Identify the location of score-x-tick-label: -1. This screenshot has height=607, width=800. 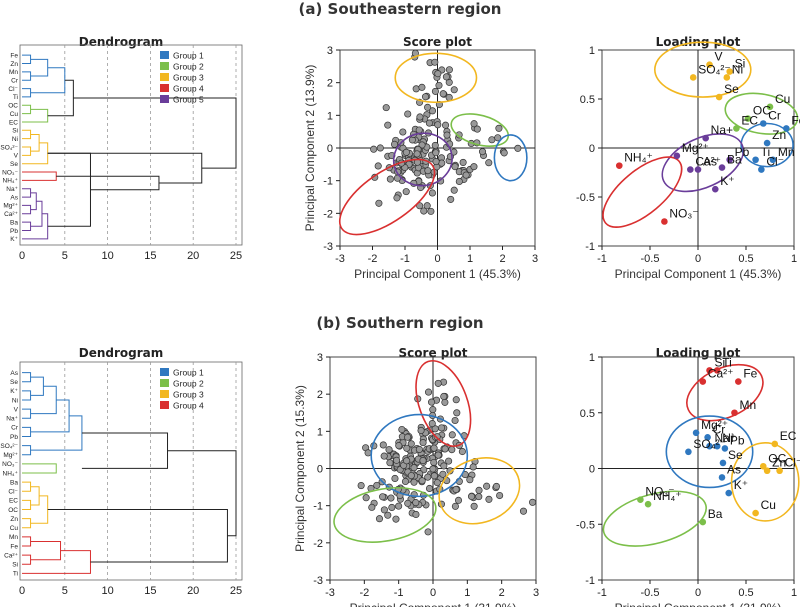
(405, 259).